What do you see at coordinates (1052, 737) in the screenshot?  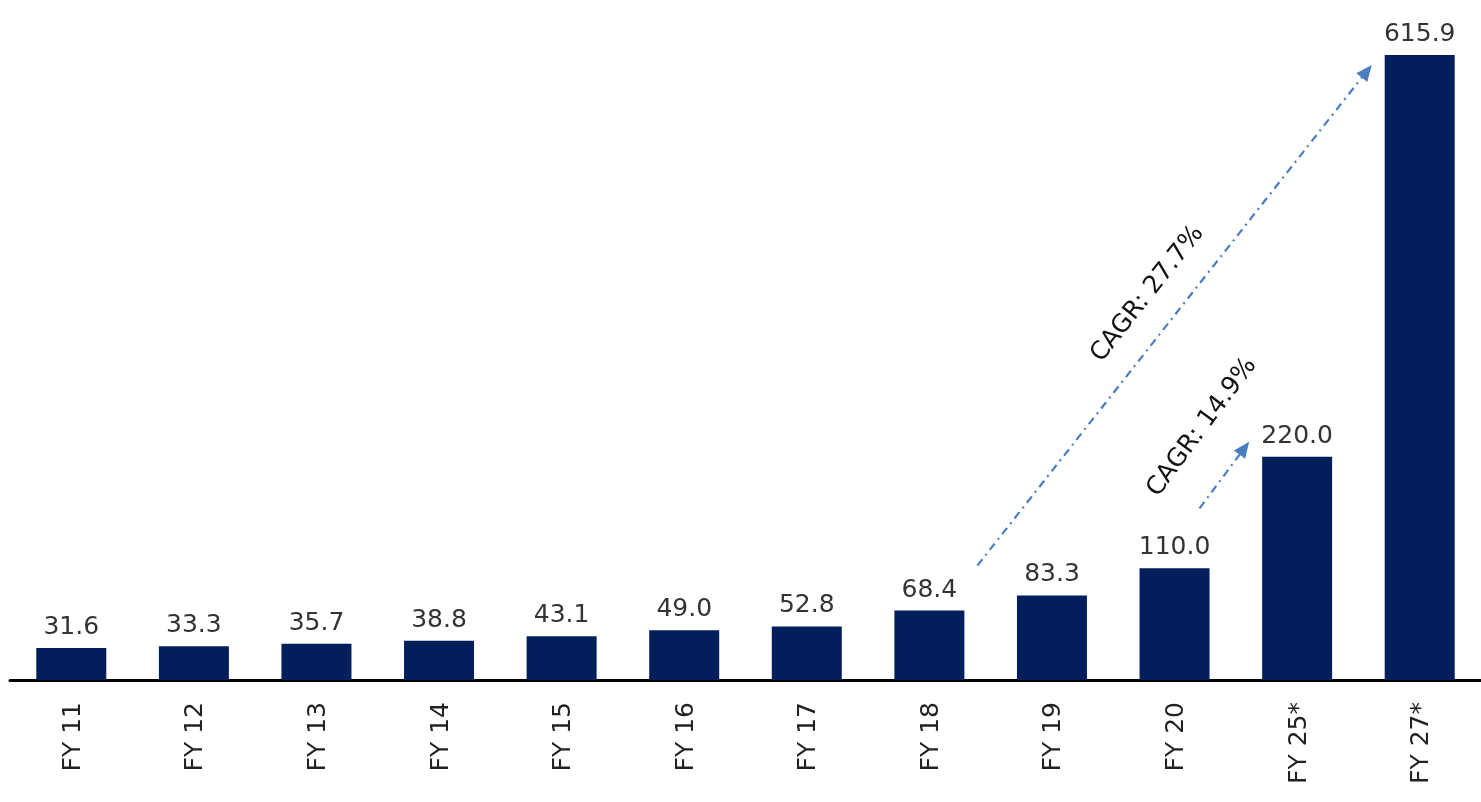 I see `x-tick-label: FY 19` at bounding box center [1052, 737].